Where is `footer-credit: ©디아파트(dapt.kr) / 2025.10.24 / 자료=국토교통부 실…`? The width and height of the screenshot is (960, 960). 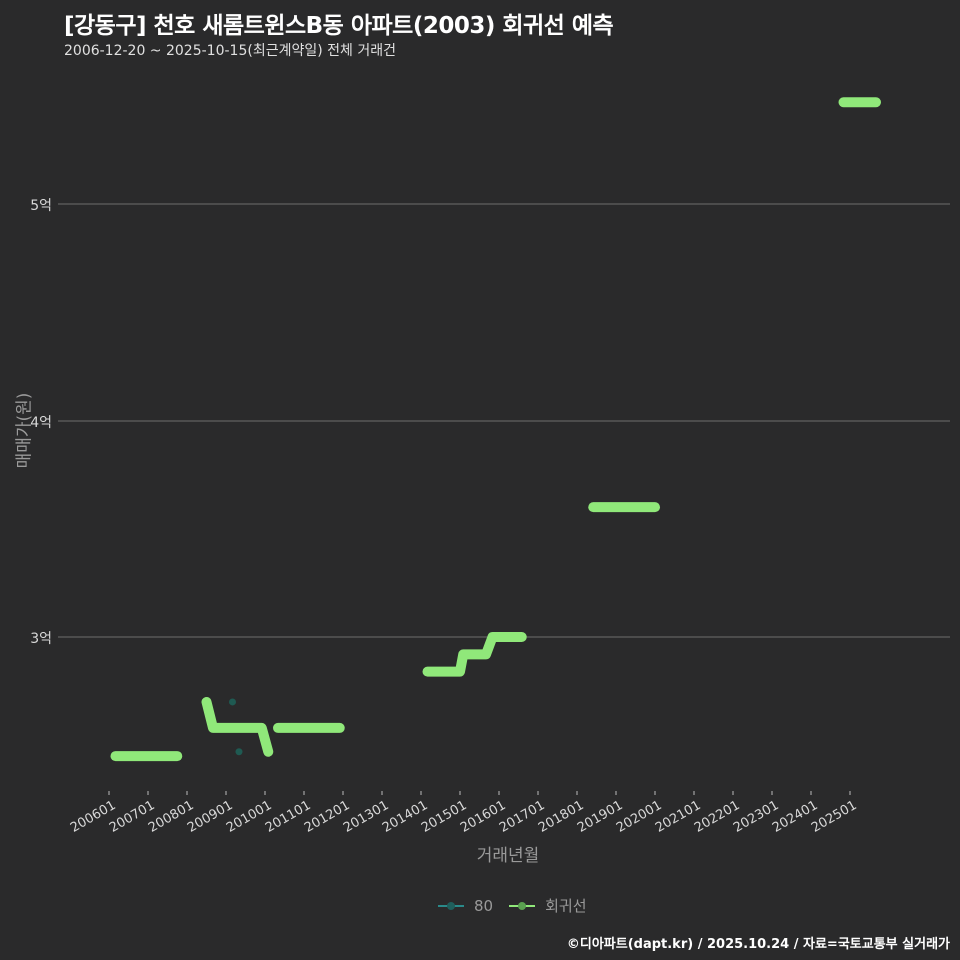 footer-credit: ©디아파트(dapt.kr) / 2025.10.24 / 자료=국토교통부 실… is located at coordinates (758, 944).